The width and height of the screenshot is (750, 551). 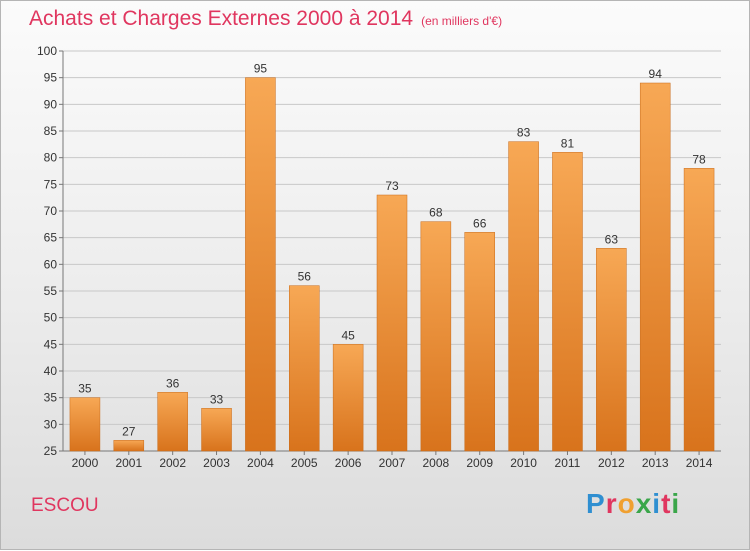 What do you see at coordinates (611, 503) in the screenshot?
I see `logo-letter: r` at bounding box center [611, 503].